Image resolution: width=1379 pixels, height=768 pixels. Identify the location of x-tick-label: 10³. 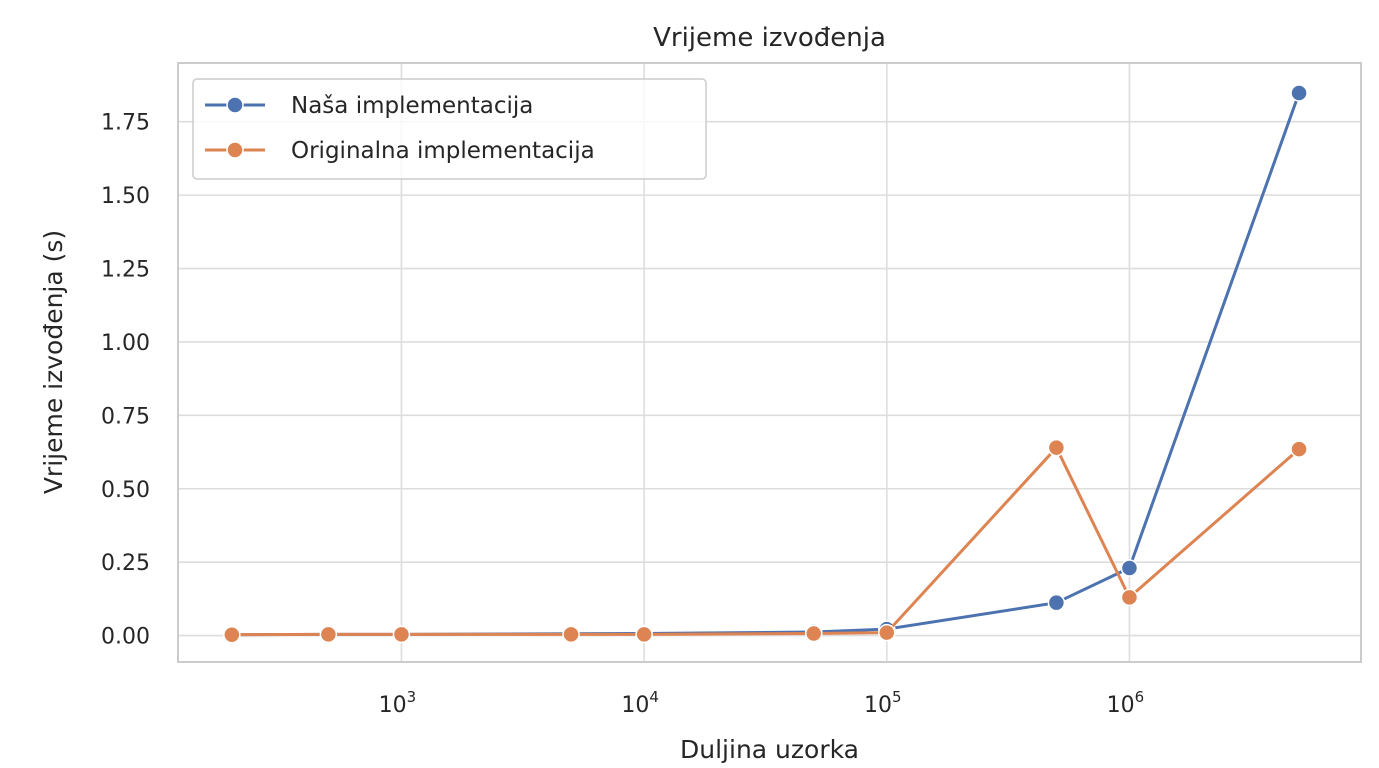
(398, 703).